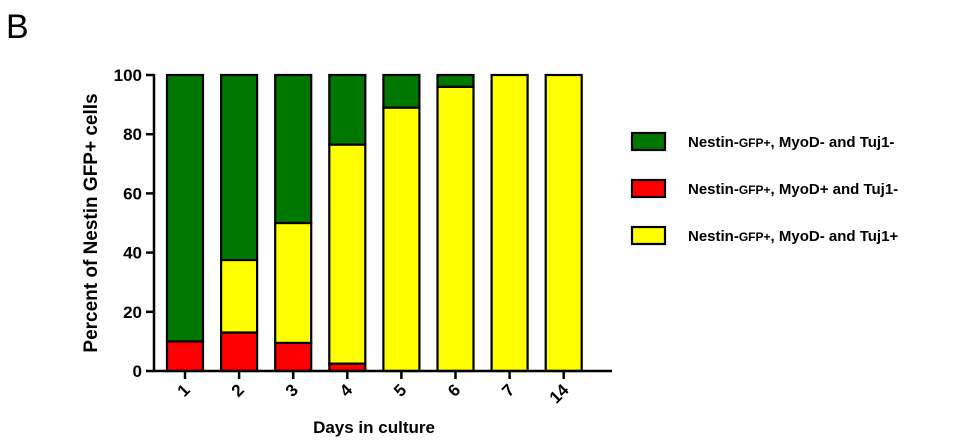 The image size is (969, 440). What do you see at coordinates (559, 393) in the screenshot?
I see `x-tick-label-14: 14` at bounding box center [559, 393].